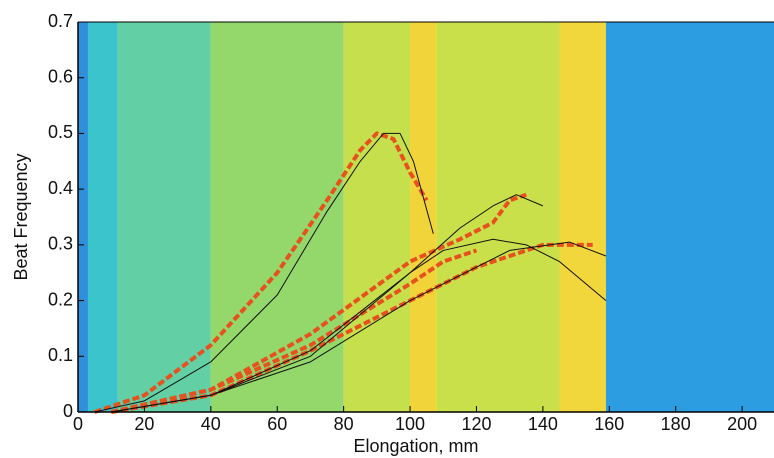  I want to click on x-tick-label: 100, so click(410, 424).